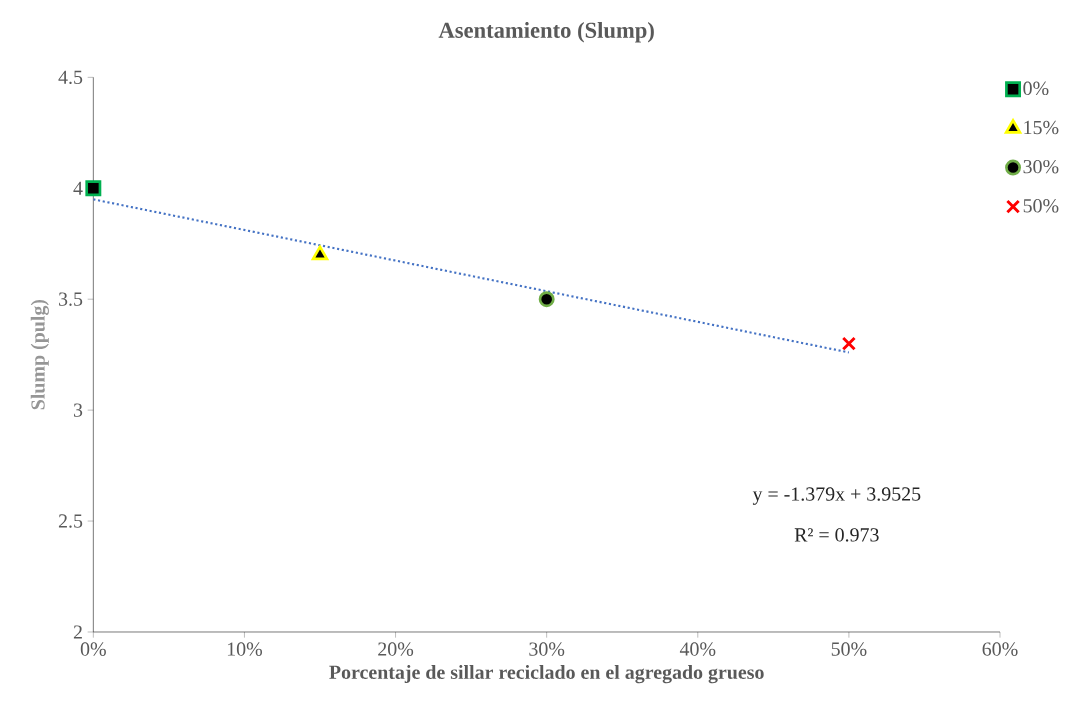 This screenshot has width=1068, height=722. I want to click on y-tick-label: 2, so click(77, 632).